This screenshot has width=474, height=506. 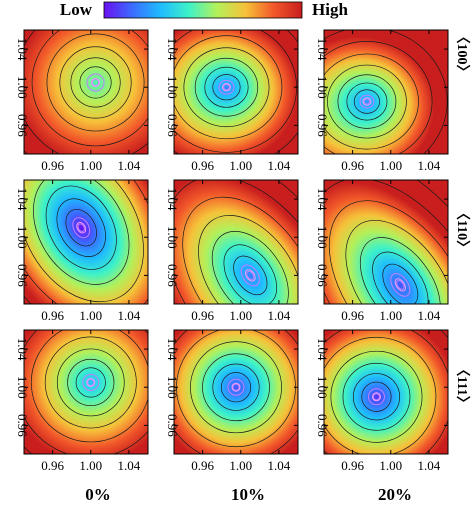 I want to click on column-label-0: 0%, so click(x=98, y=494).